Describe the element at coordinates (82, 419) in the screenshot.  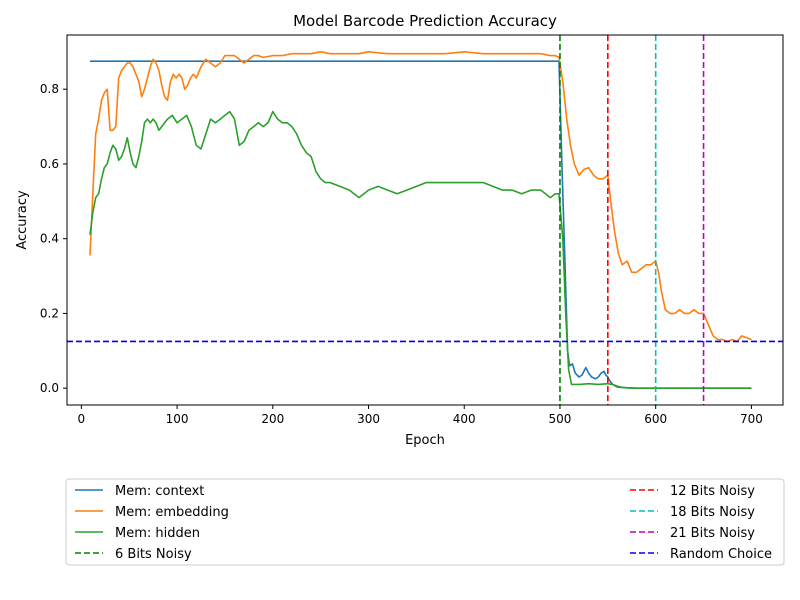
I see `x-tick-label: 0` at that location.